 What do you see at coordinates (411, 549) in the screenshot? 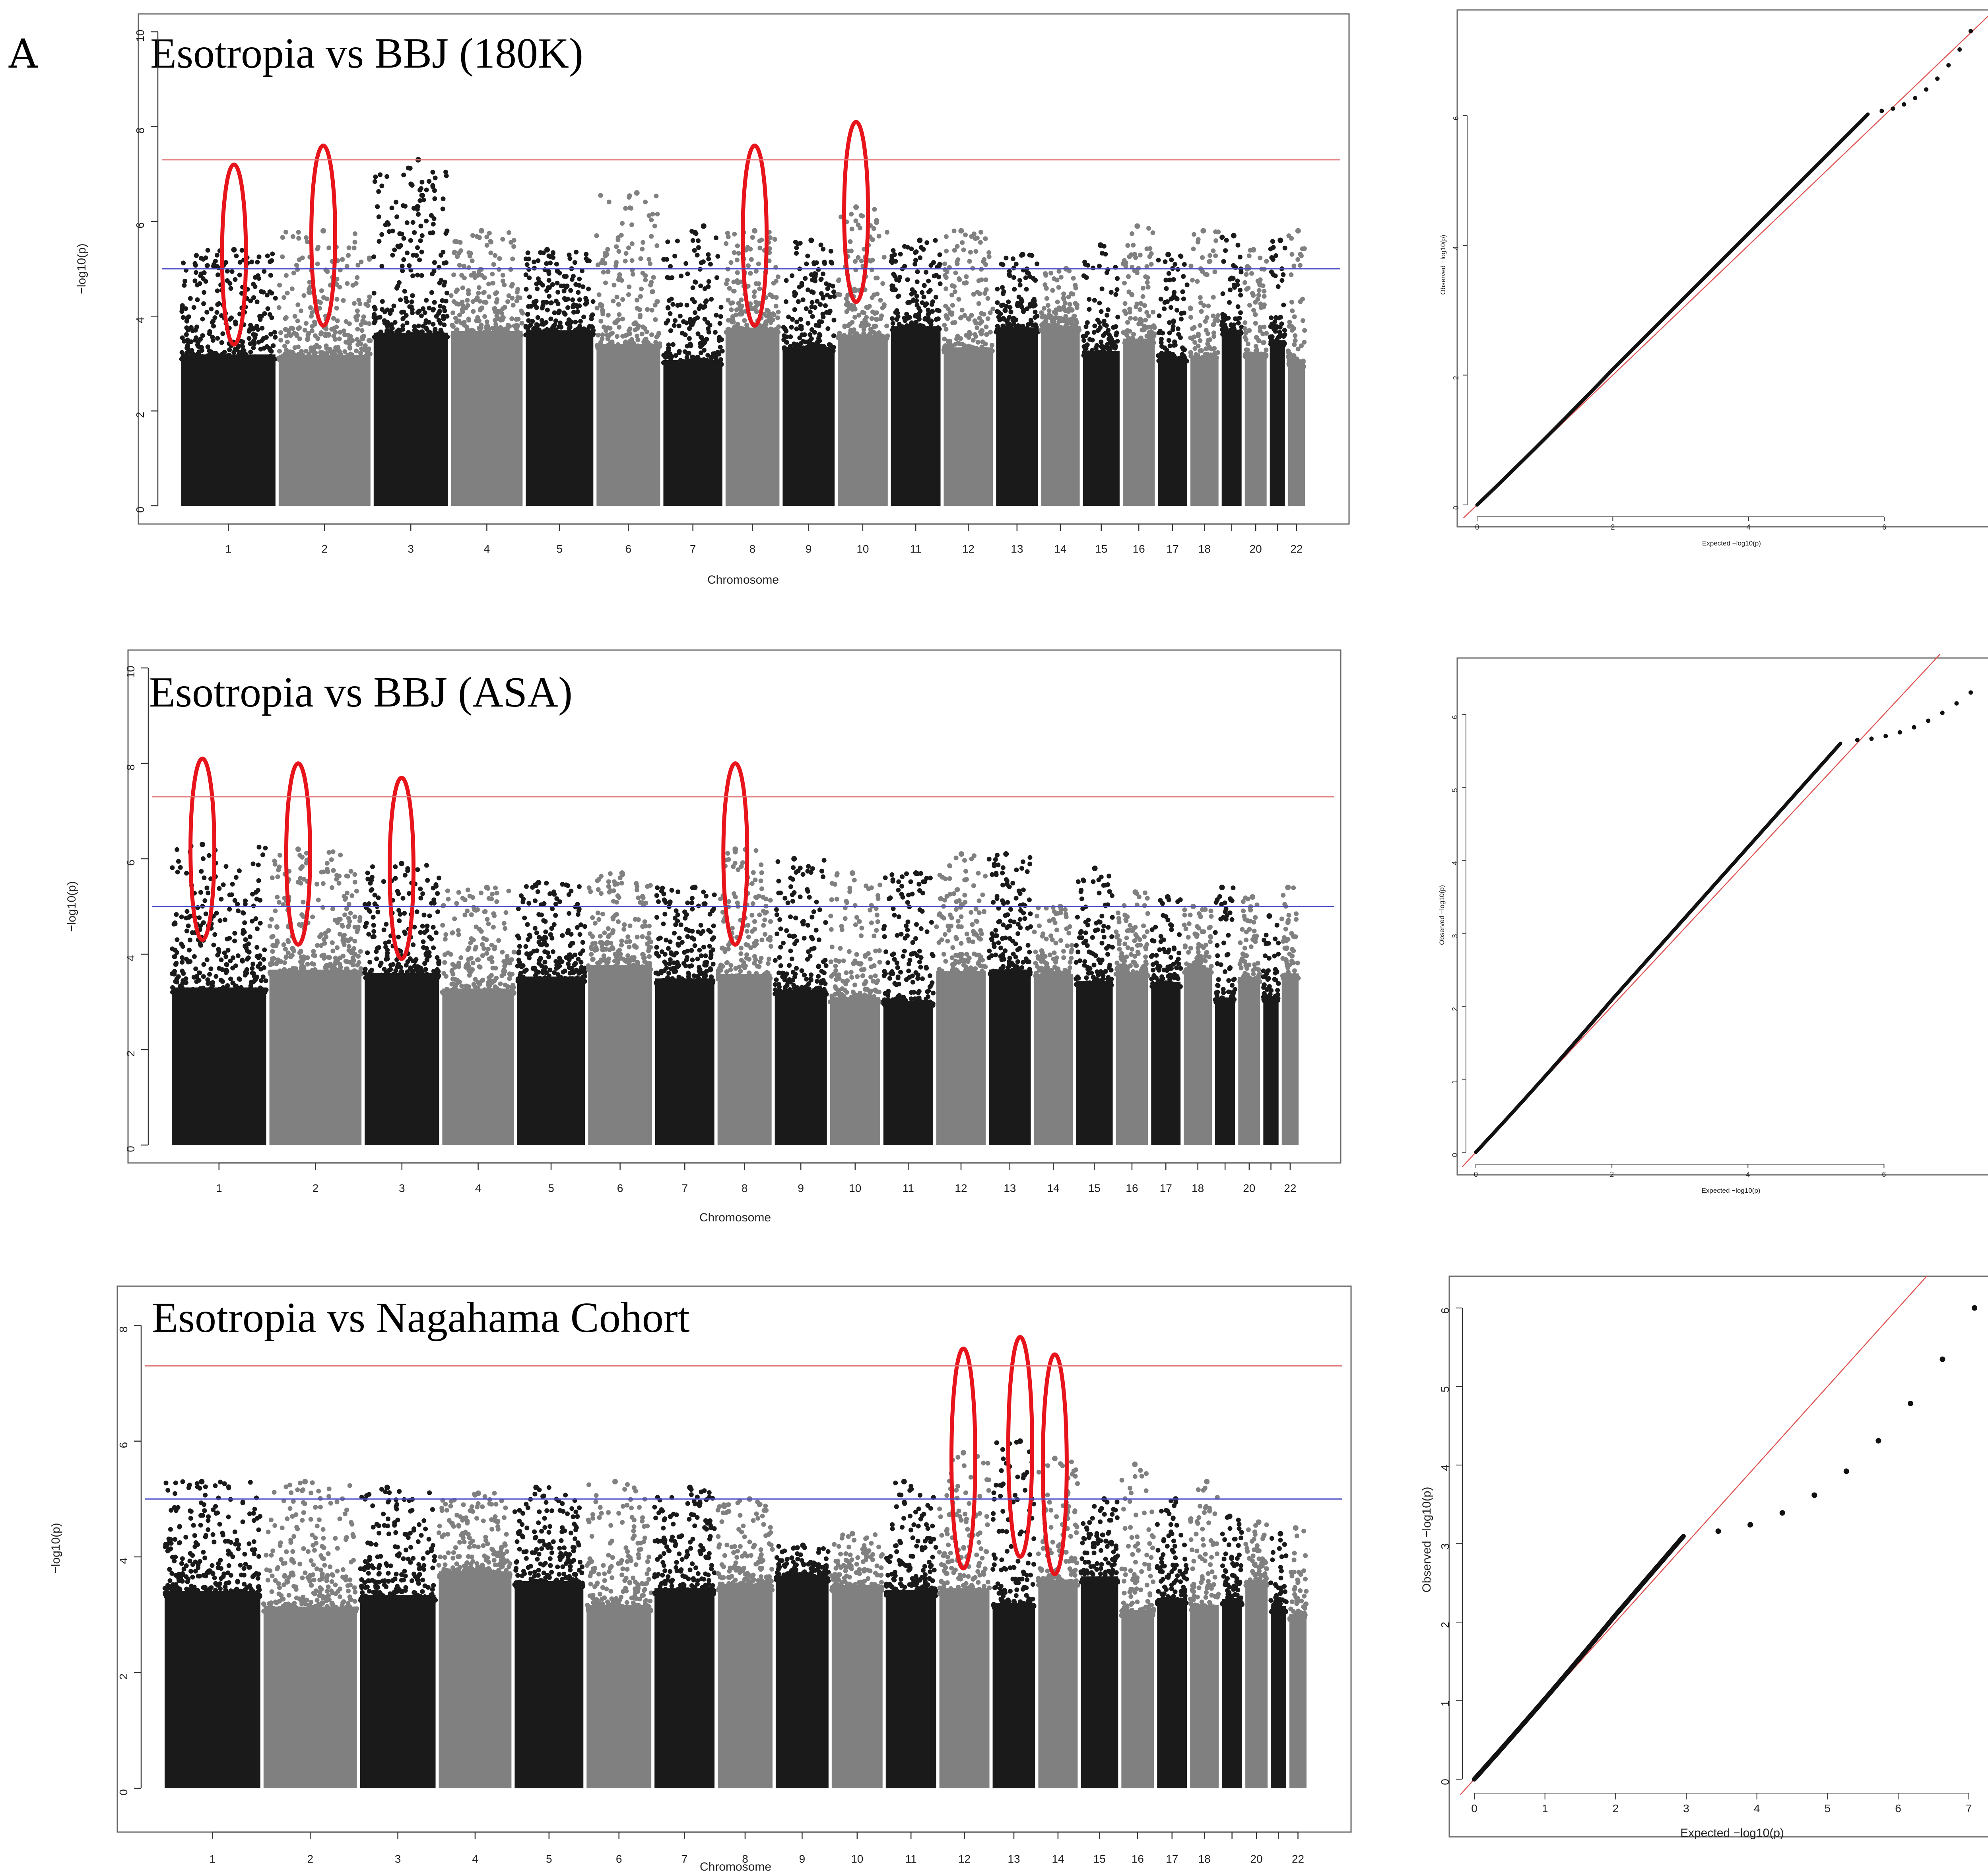
I see `x-tick-label: 3` at bounding box center [411, 549].